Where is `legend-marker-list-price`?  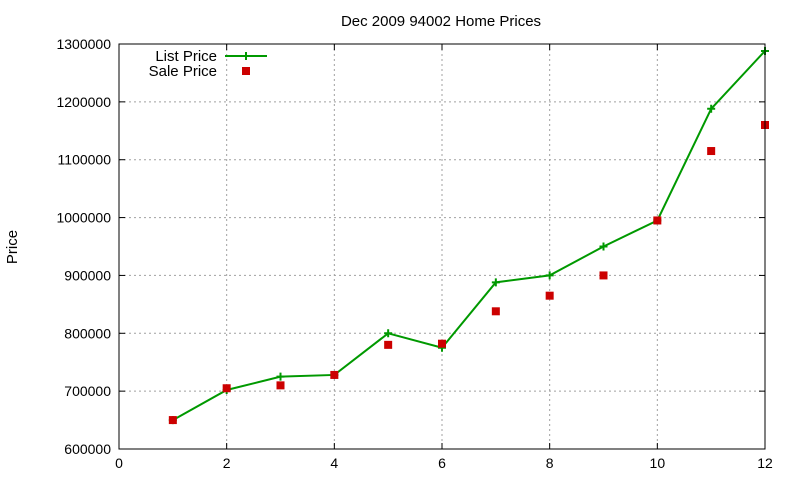
legend-marker-list-price is located at coordinates (246, 56).